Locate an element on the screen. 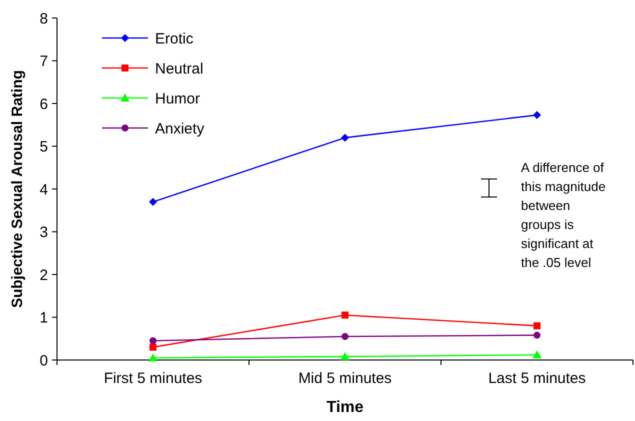  legend-label: Anxiety is located at coordinates (180, 129).